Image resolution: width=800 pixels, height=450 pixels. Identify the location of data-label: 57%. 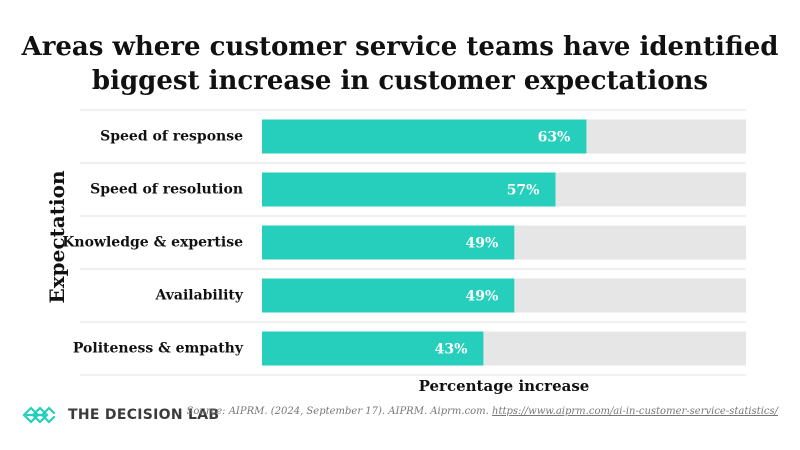
(523, 191).